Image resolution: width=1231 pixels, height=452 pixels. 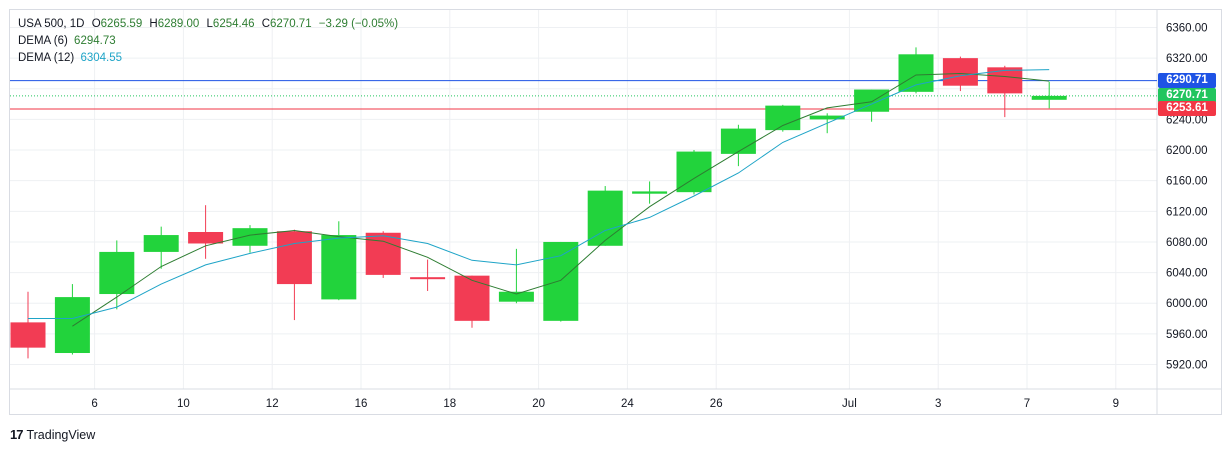 What do you see at coordinates (51, 24) in the screenshot?
I see `legend-symbol: USA 500, 1D` at bounding box center [51, 24].